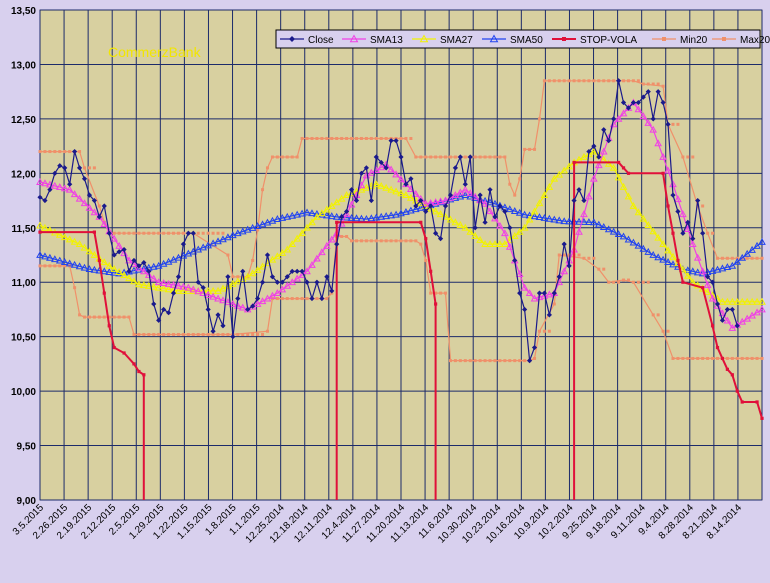 The image size is (770, 583). What do you see at coordinates (694, 40) in the screenshot?
I see `legend-label: Min20` at bounding box center [694, 40].